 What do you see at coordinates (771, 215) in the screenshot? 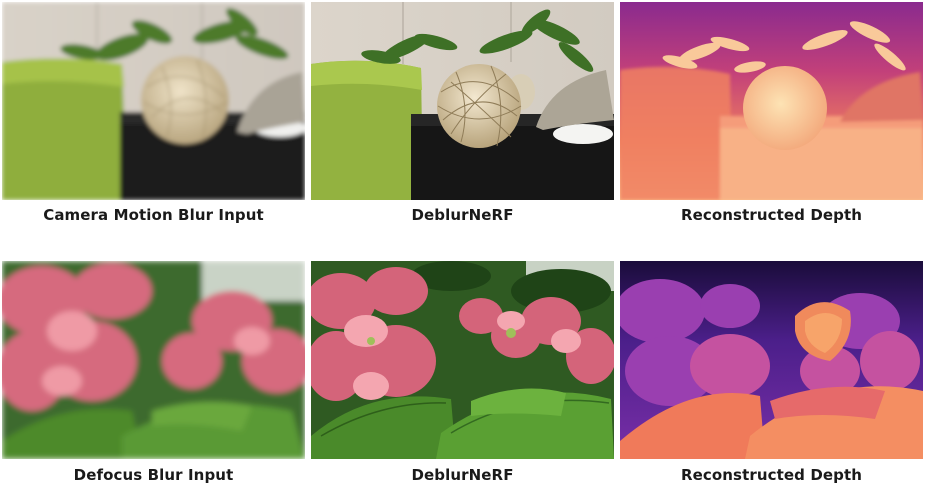
I see `caption-reconstructed-depth-1: Reconstructed Depth` at bounding box center [771, 215].